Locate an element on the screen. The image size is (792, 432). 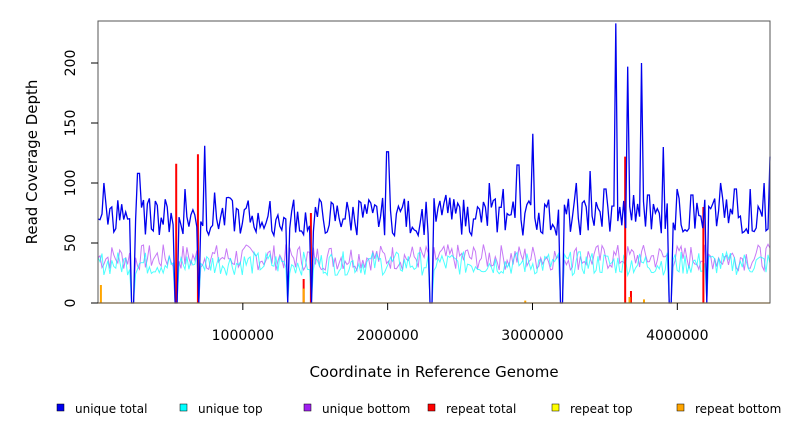
legend-label: unique top is located at coordinates (230, 409).